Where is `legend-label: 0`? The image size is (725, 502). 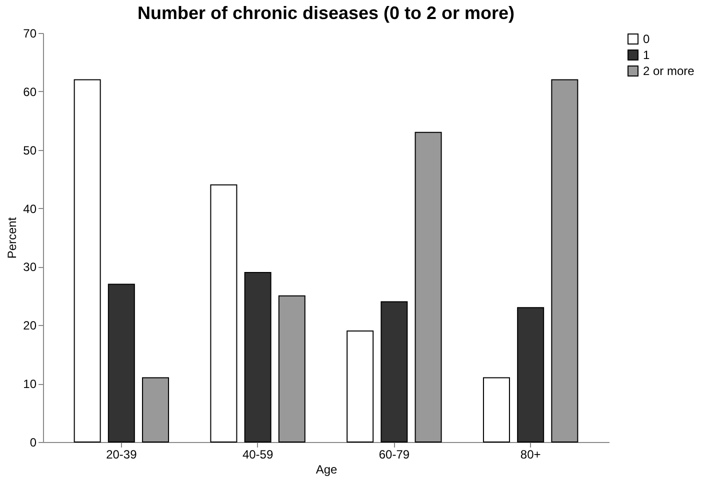 legend-label: 0 is located at coordinates (646, 39).